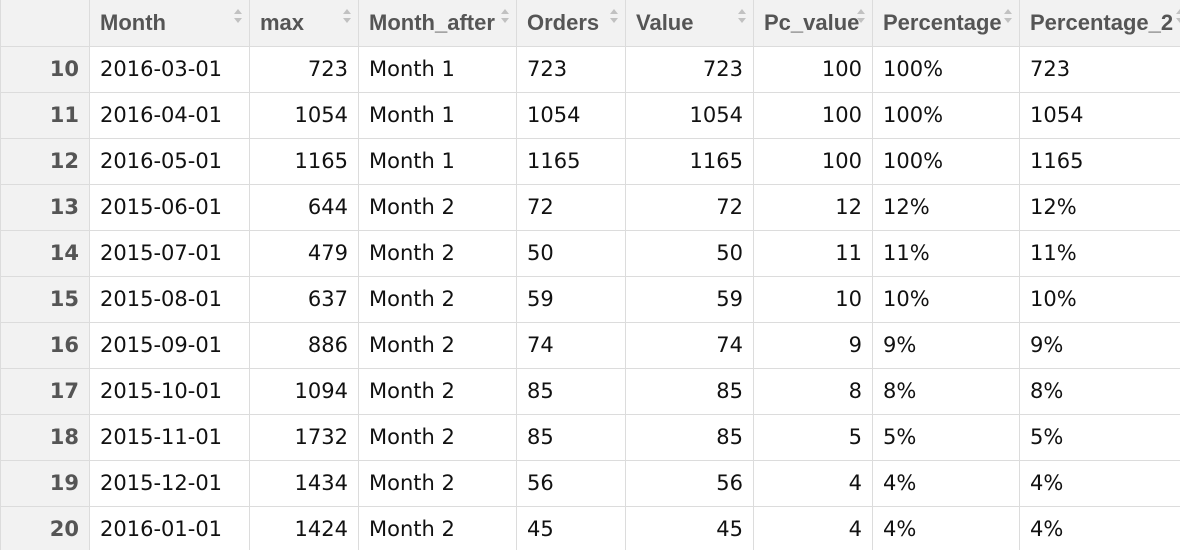  Describe the element at coordinates (946, 437) in the screenshot. I see `table-cell-percentage: 5%` at that location.